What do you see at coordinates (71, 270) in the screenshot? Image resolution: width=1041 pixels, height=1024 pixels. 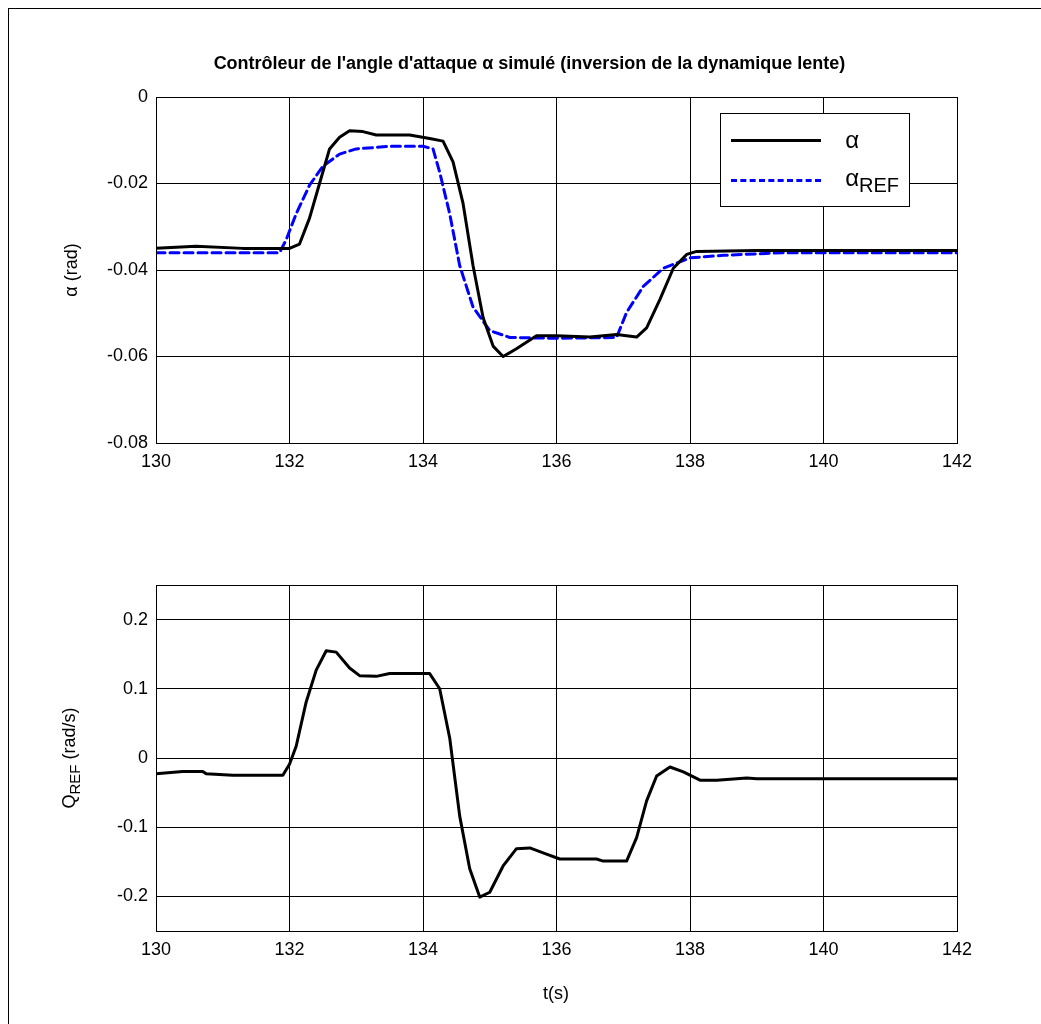 I see `y-axis-title: α (rad)` at bounding box center [71, 270].